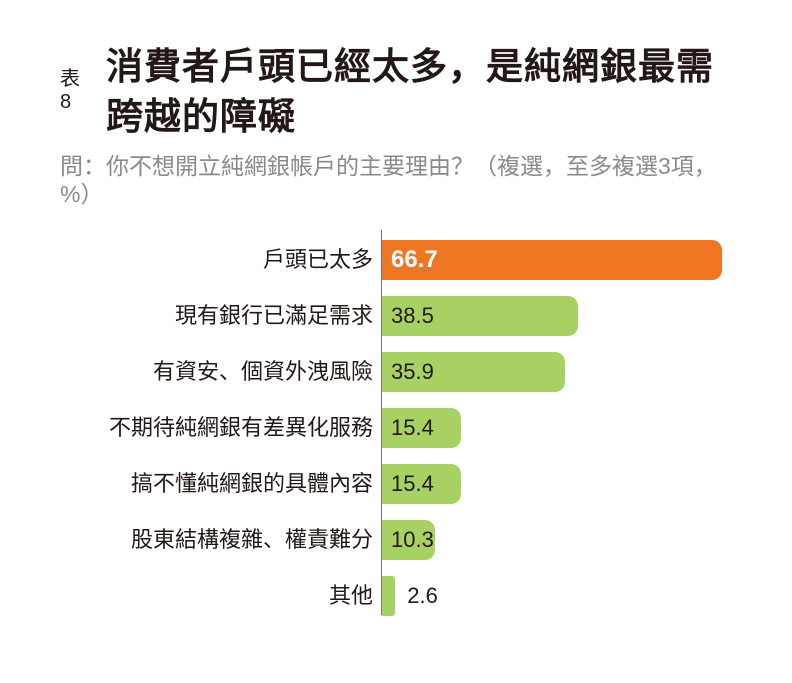 The width and height of the screenshot is (792, 683). I want to click on chart-subtitle: 問：你不想開立純網銀帳戶的主要理由？（複選，至多複選3項，%）, so click(388, 180).